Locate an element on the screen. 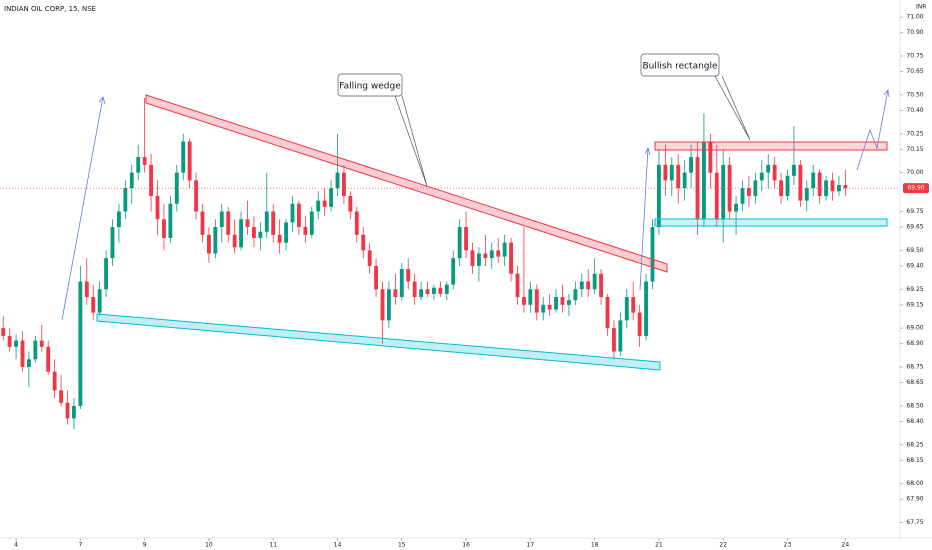 The image size is (932, 550). y-tick-label: 69.75 is located at coordinates (914, 211).